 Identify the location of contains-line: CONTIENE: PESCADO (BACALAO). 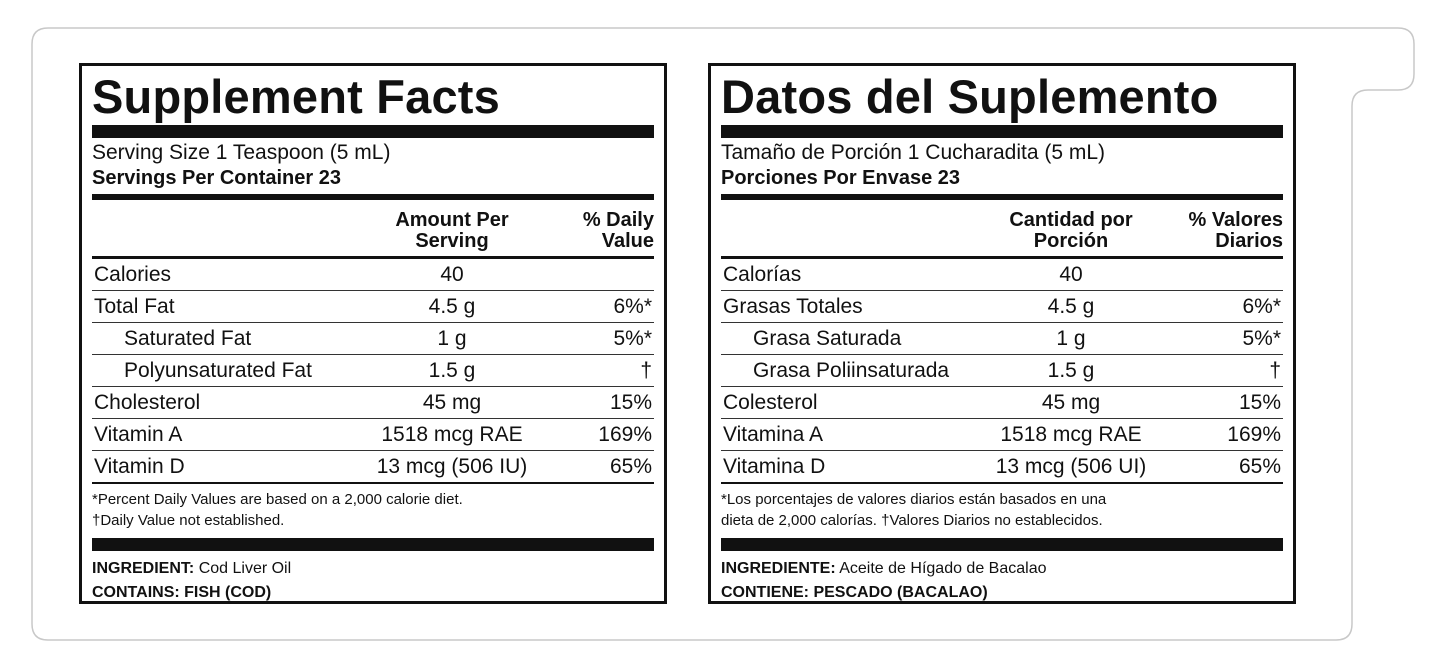
(1002, 593).